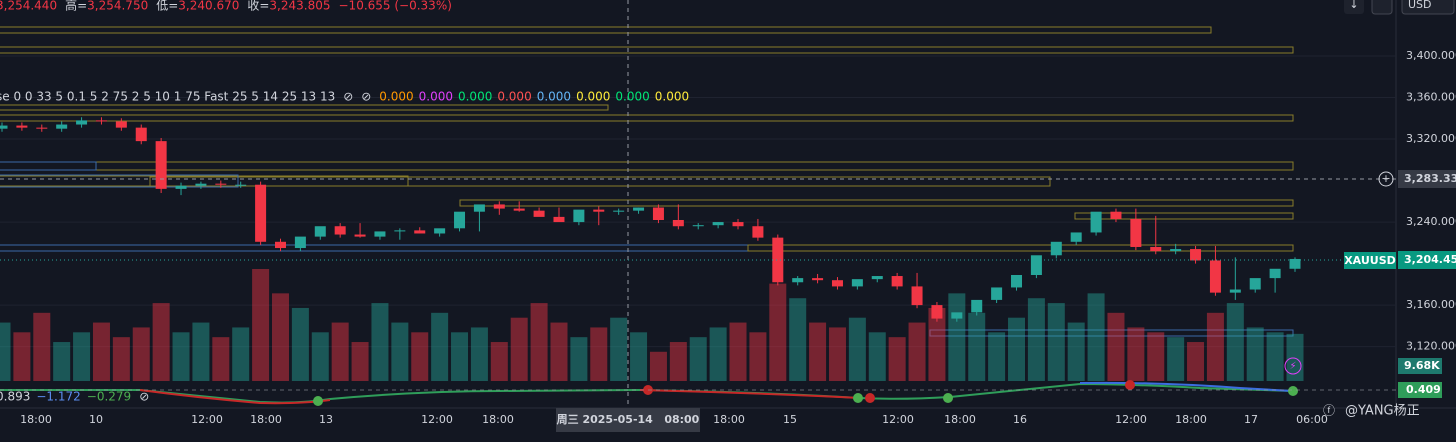  What do you see at coordinates (1423, 389) in the screenshot?
I see `osc-label: 0.409` at bounding box center [1423, 389].